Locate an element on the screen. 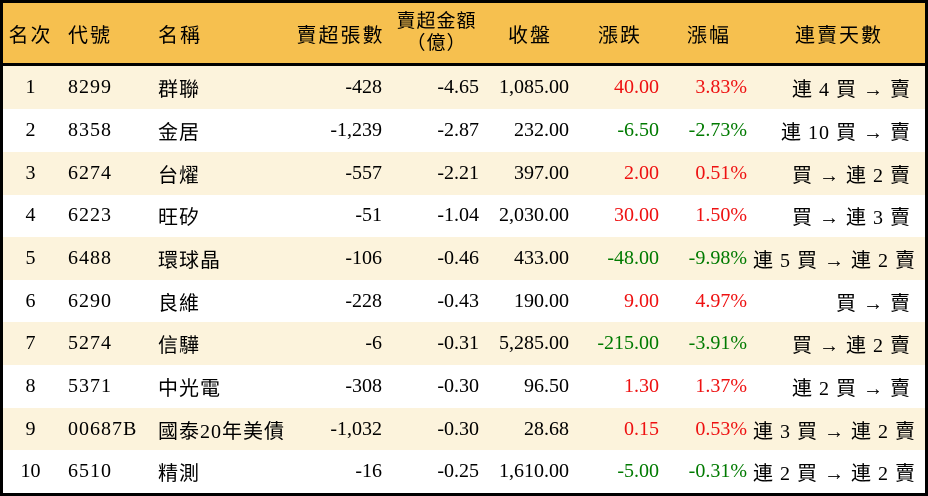 This screenshot has height=496, width=928. header-rank: 名次 is located at coordinates (30, 34).